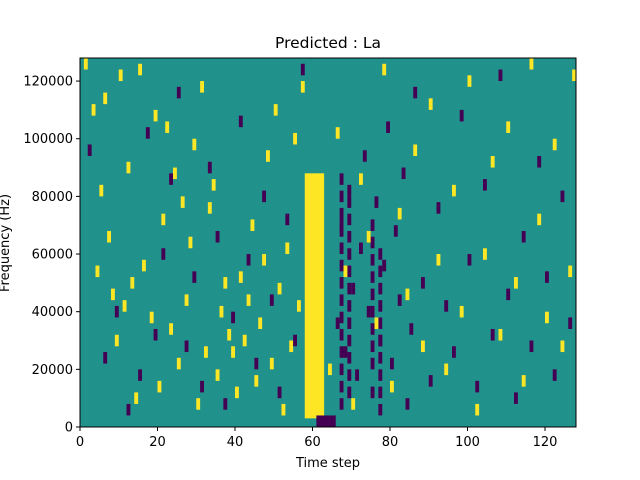  I want to click on x-tick-label: 60, so click(312, 442).